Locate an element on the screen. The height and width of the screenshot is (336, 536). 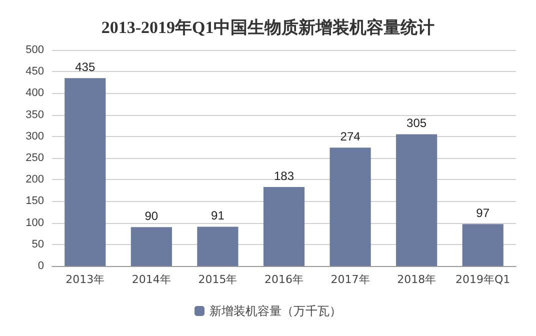
x-tick-label: 2015年 is located at coordinates (218, 279).